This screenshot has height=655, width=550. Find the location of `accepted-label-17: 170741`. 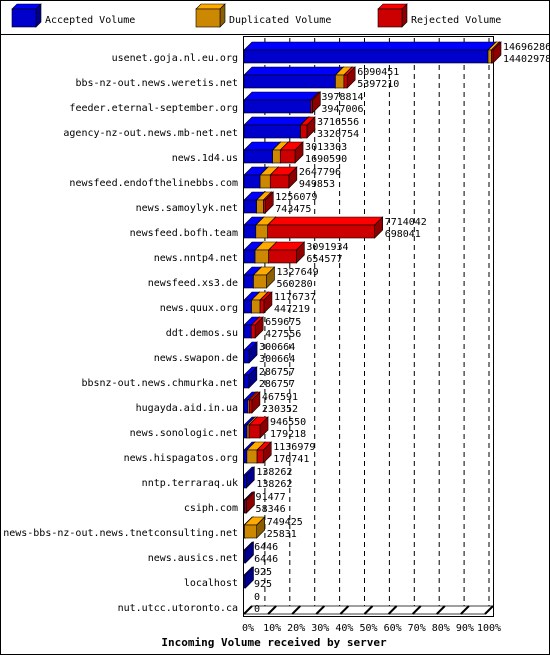

accepted-label-17: 170741 is located at coordinates (291, 459).